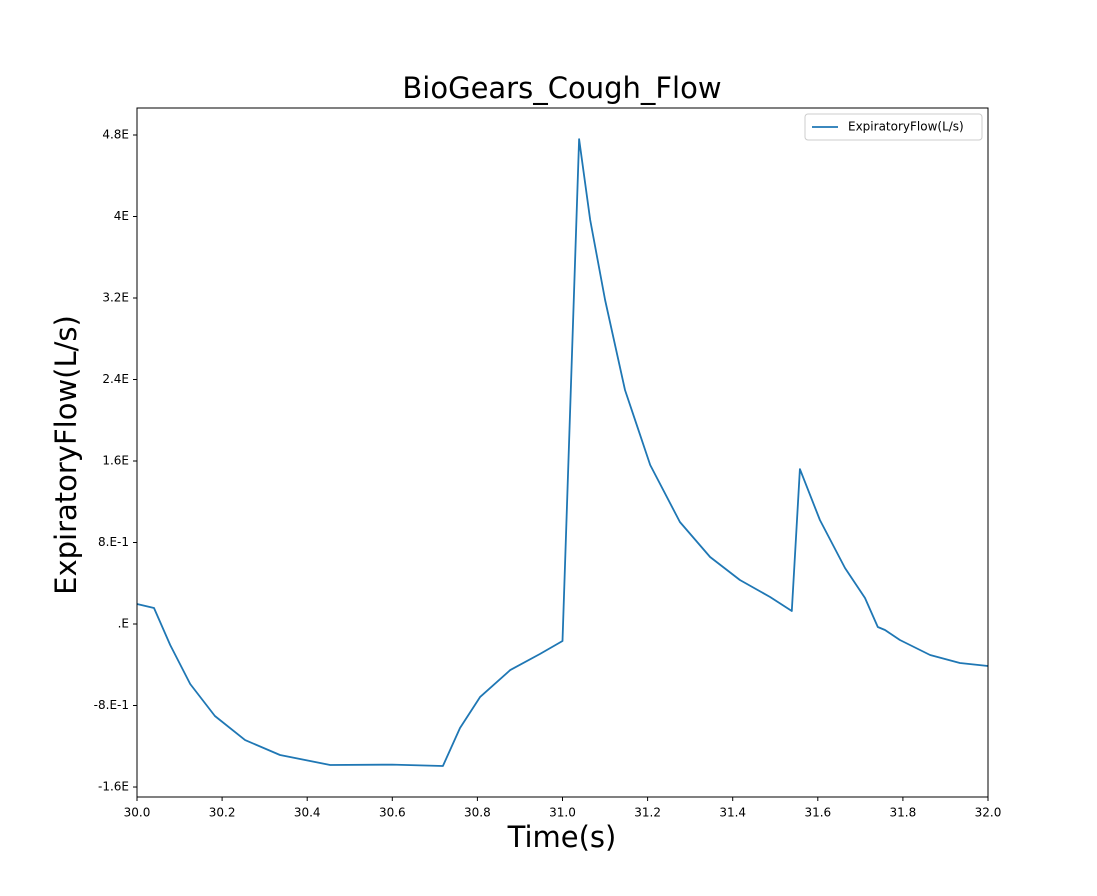 Image resolution: width=1097 pixels, height=896 pixels. I want to click on x-tick-label: 31.8, so click(903, 813).